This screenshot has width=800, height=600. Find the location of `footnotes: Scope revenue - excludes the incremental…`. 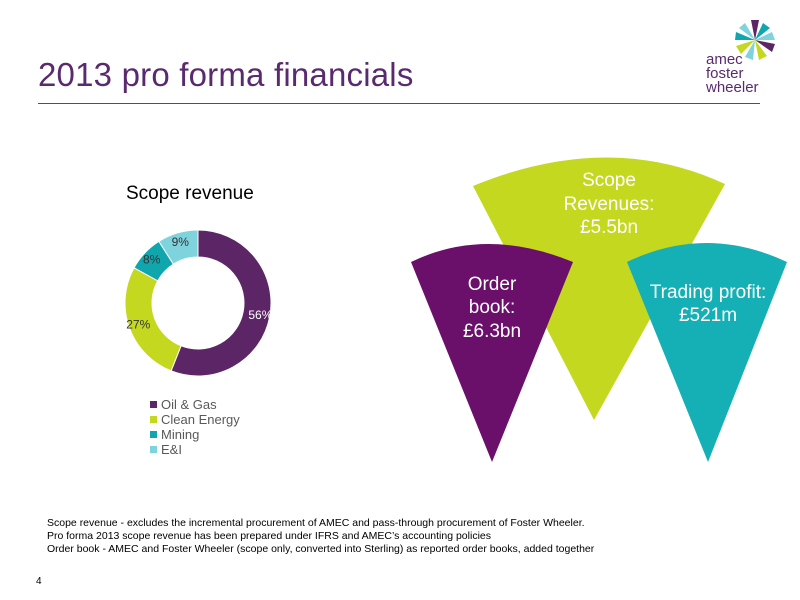

footnotes: Scope revenue - excludes the incremental… is located at coordinates (320, 536).